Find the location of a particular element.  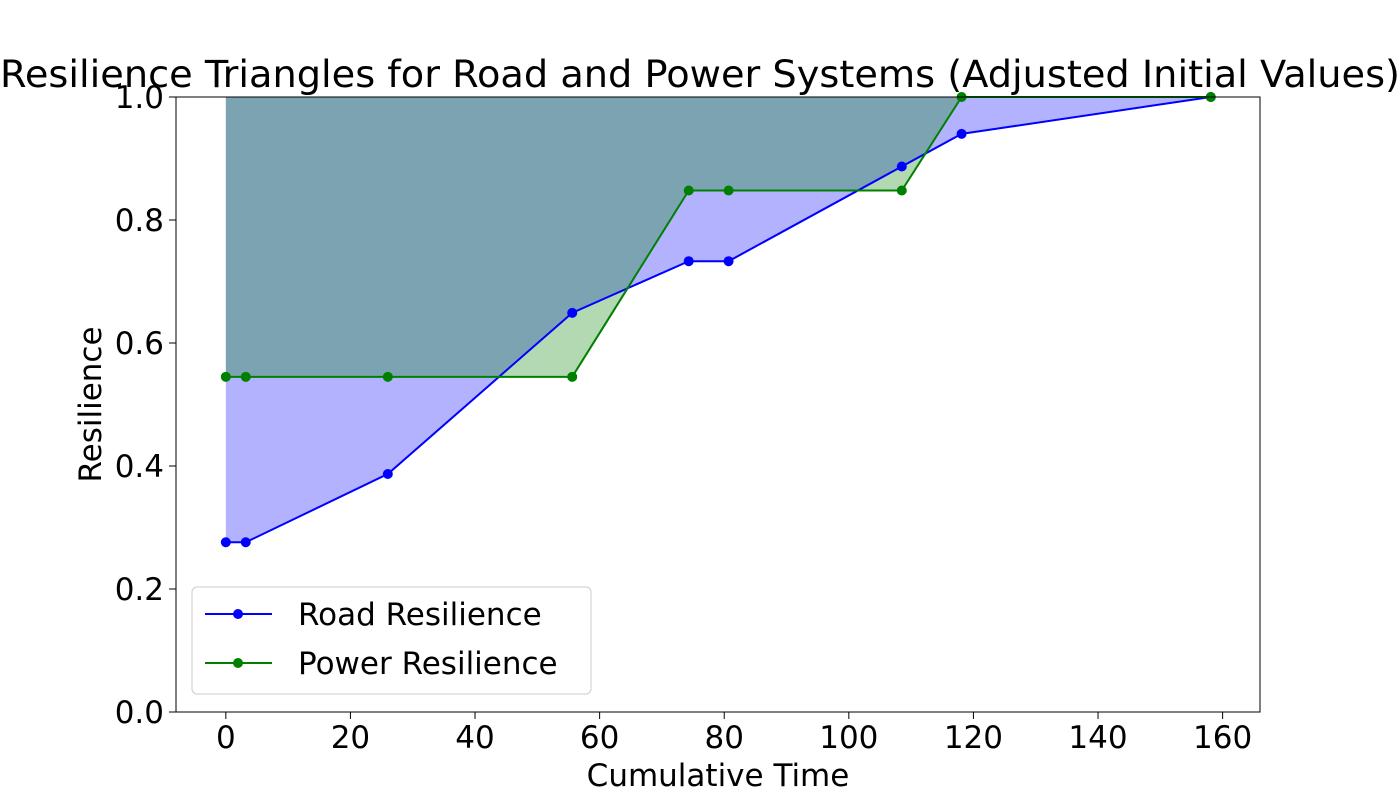

x-tick-label: 80 is located at coordinates (724, 738).